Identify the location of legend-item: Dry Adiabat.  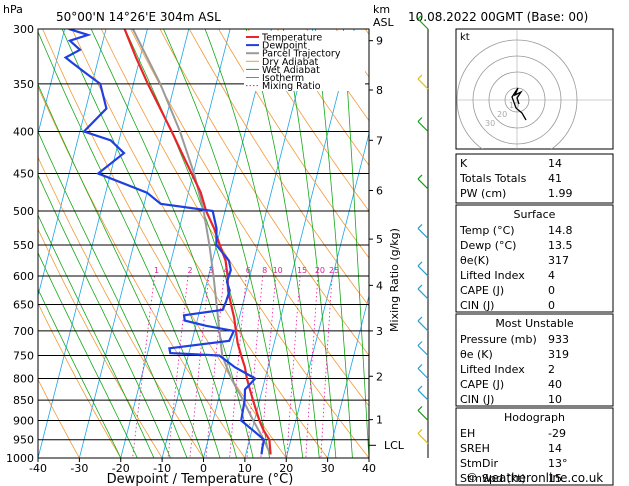
(290, 62).